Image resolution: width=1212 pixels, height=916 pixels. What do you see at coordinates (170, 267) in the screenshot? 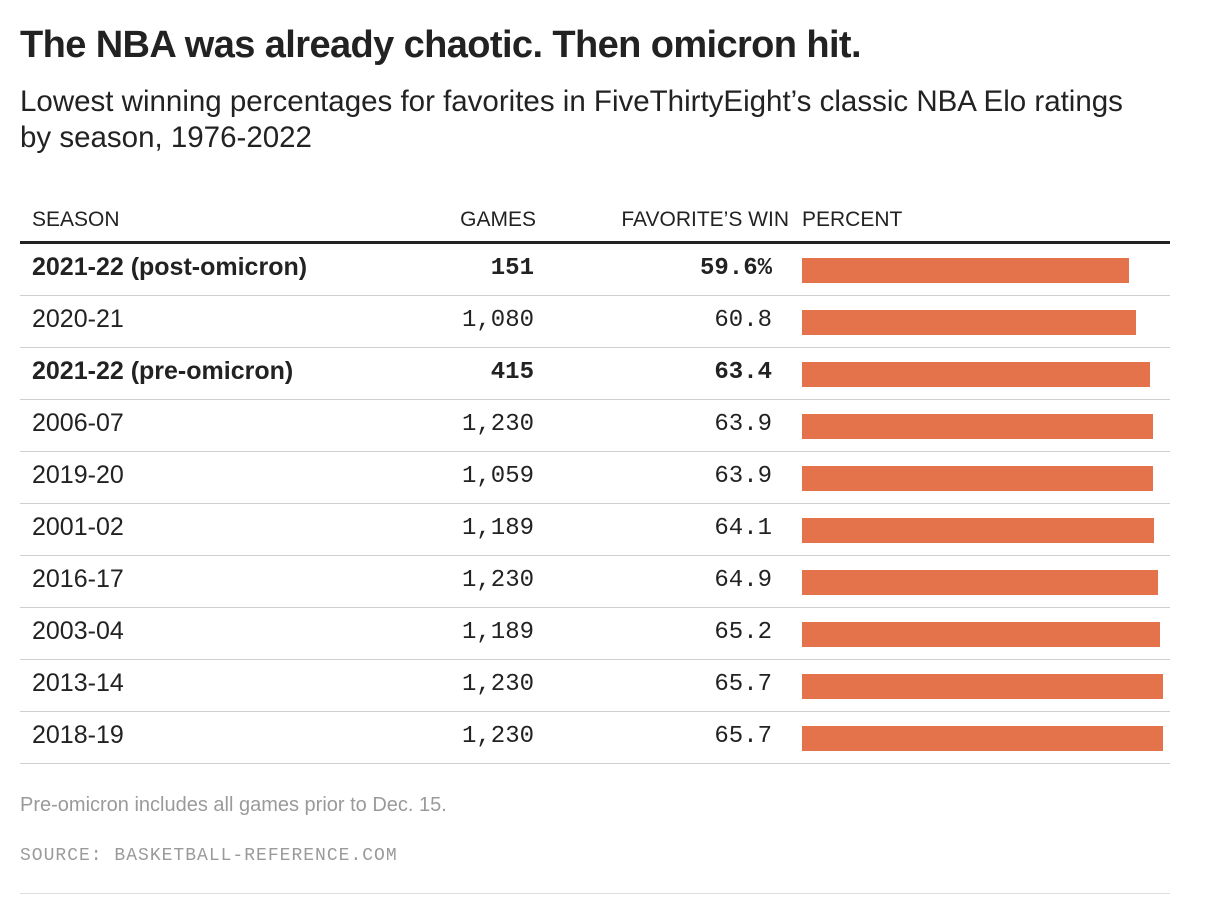
I see `season-label: 2021-22 (post-omicron)` at bounding box center [170, 267].